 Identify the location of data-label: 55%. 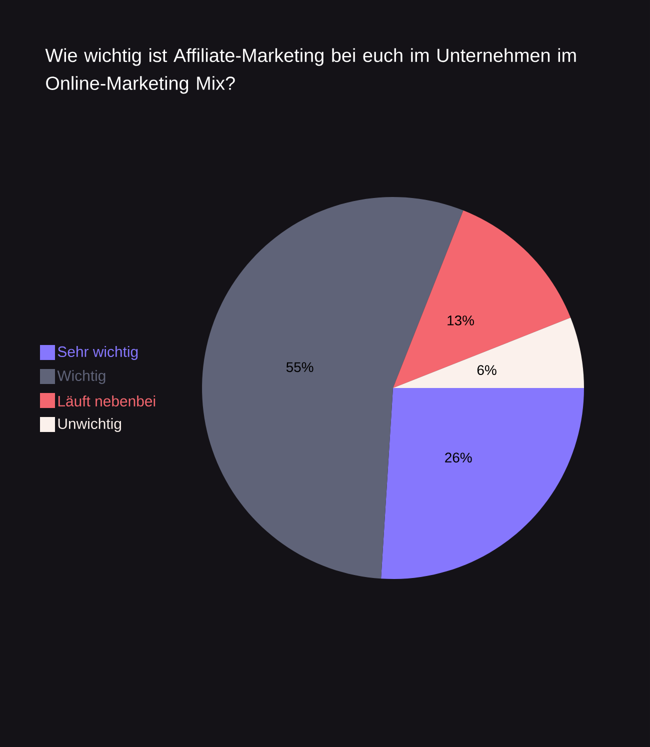
(300, 367).